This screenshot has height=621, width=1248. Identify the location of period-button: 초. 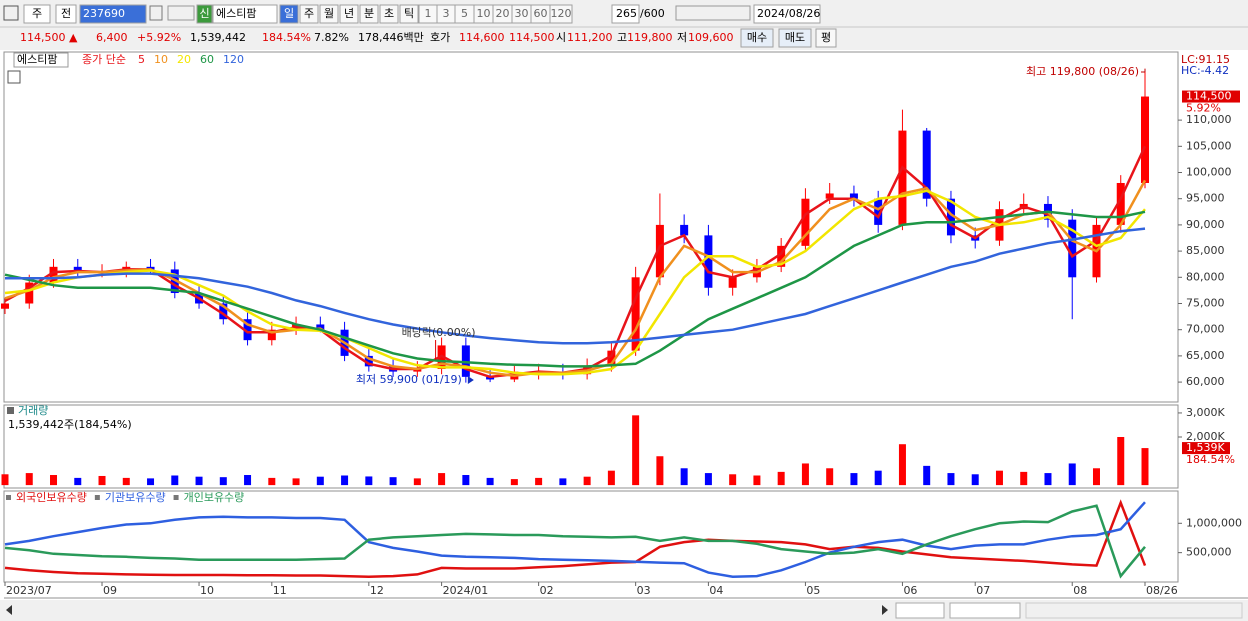
(389, 13).